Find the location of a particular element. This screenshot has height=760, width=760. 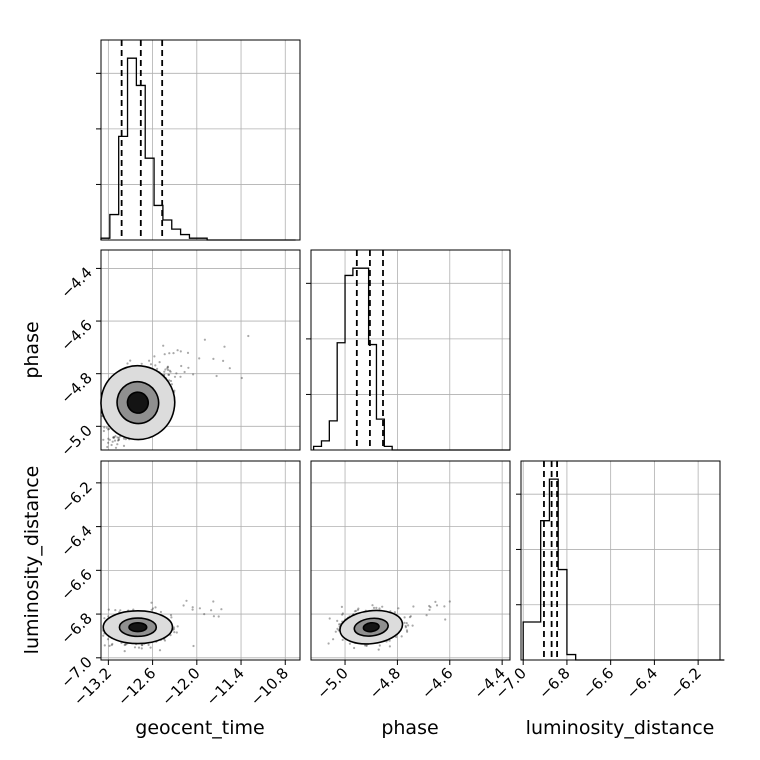

scatter-geocent-time-vs-luminosity-distance-ytick-label-1: −6.8 is located at coordinates (76, 628).